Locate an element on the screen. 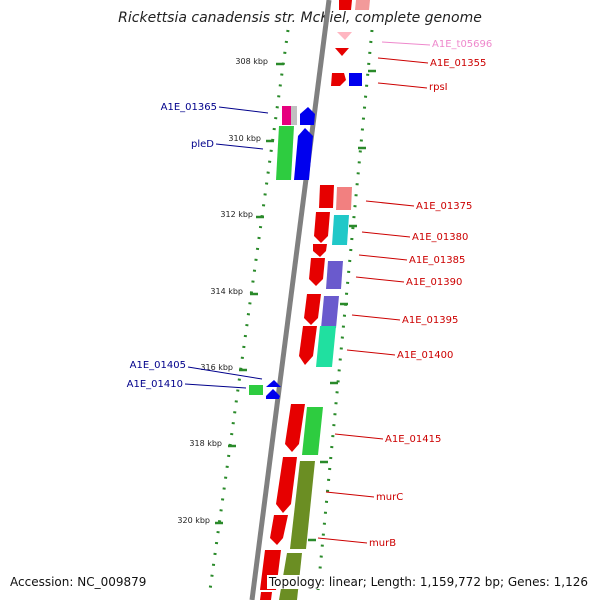 The height and width of the screenshot is (600, 600). gene-label-a1e-01405: A1E_01405 is located at coordinates (158, 365).